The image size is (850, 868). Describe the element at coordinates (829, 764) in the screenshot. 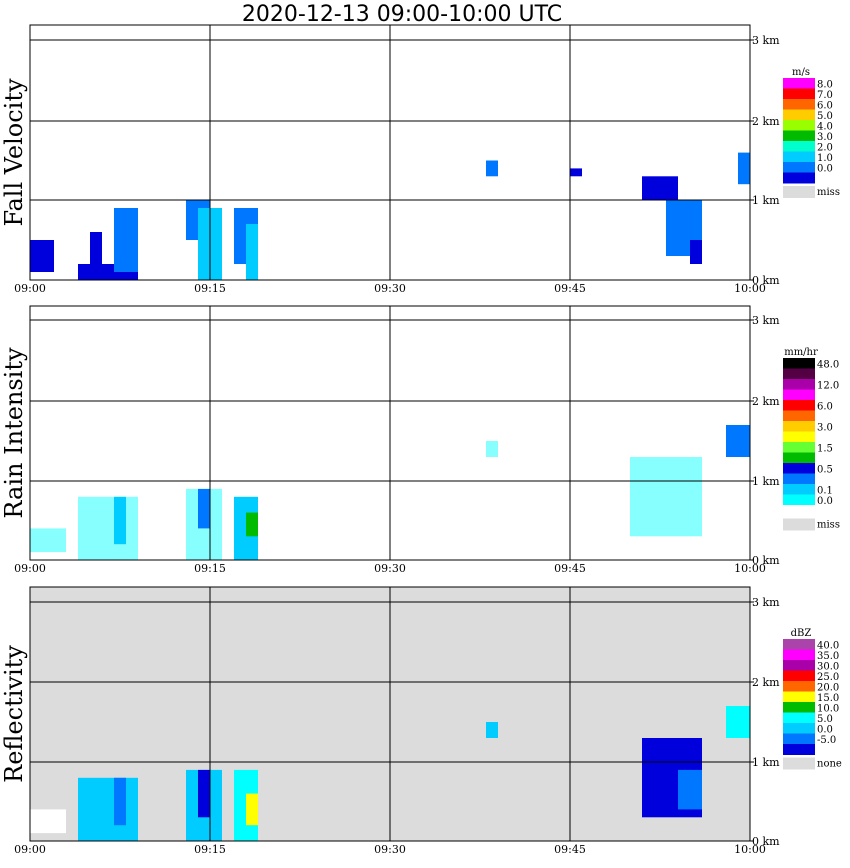

I see `missing-label: none` at that location.